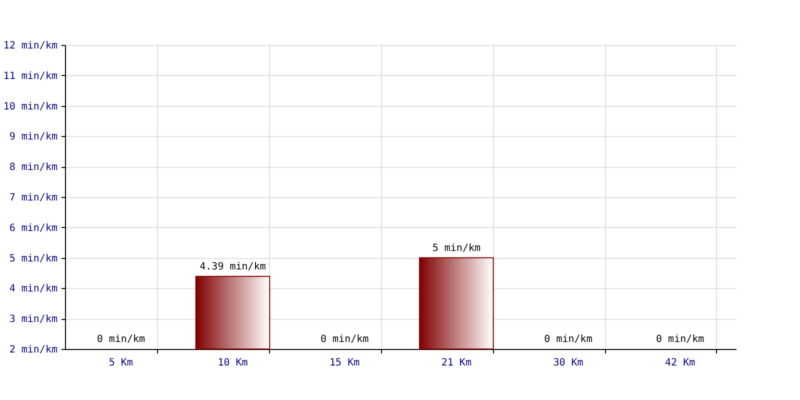  I want to click on x-tick-label: 30 Km, so click(568, 363).